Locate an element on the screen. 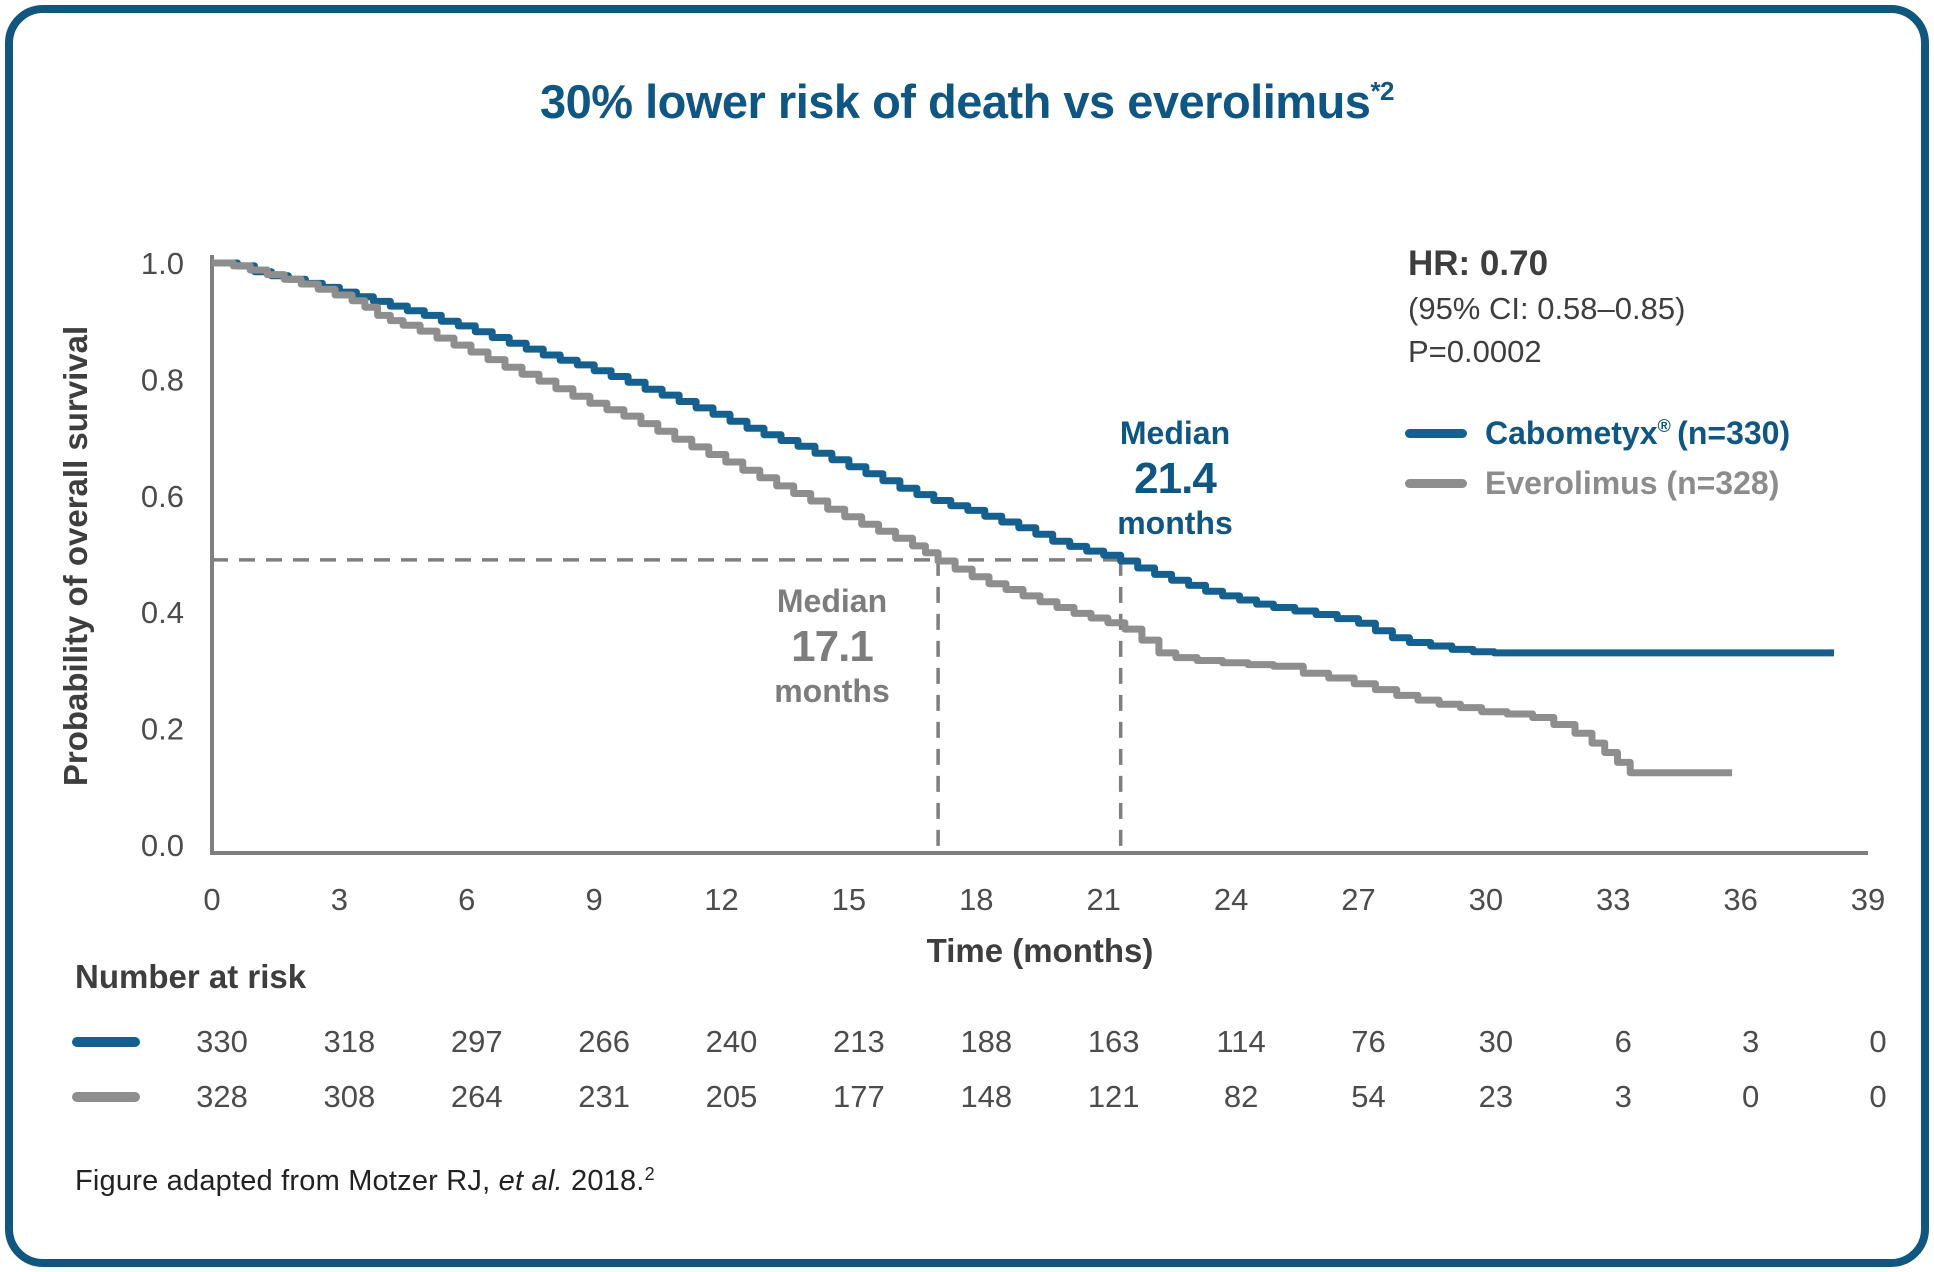 Image resolution: width=1934 pixels, height=1272 pixels. risk-count: 297 is located at coordinates (477, 1041).